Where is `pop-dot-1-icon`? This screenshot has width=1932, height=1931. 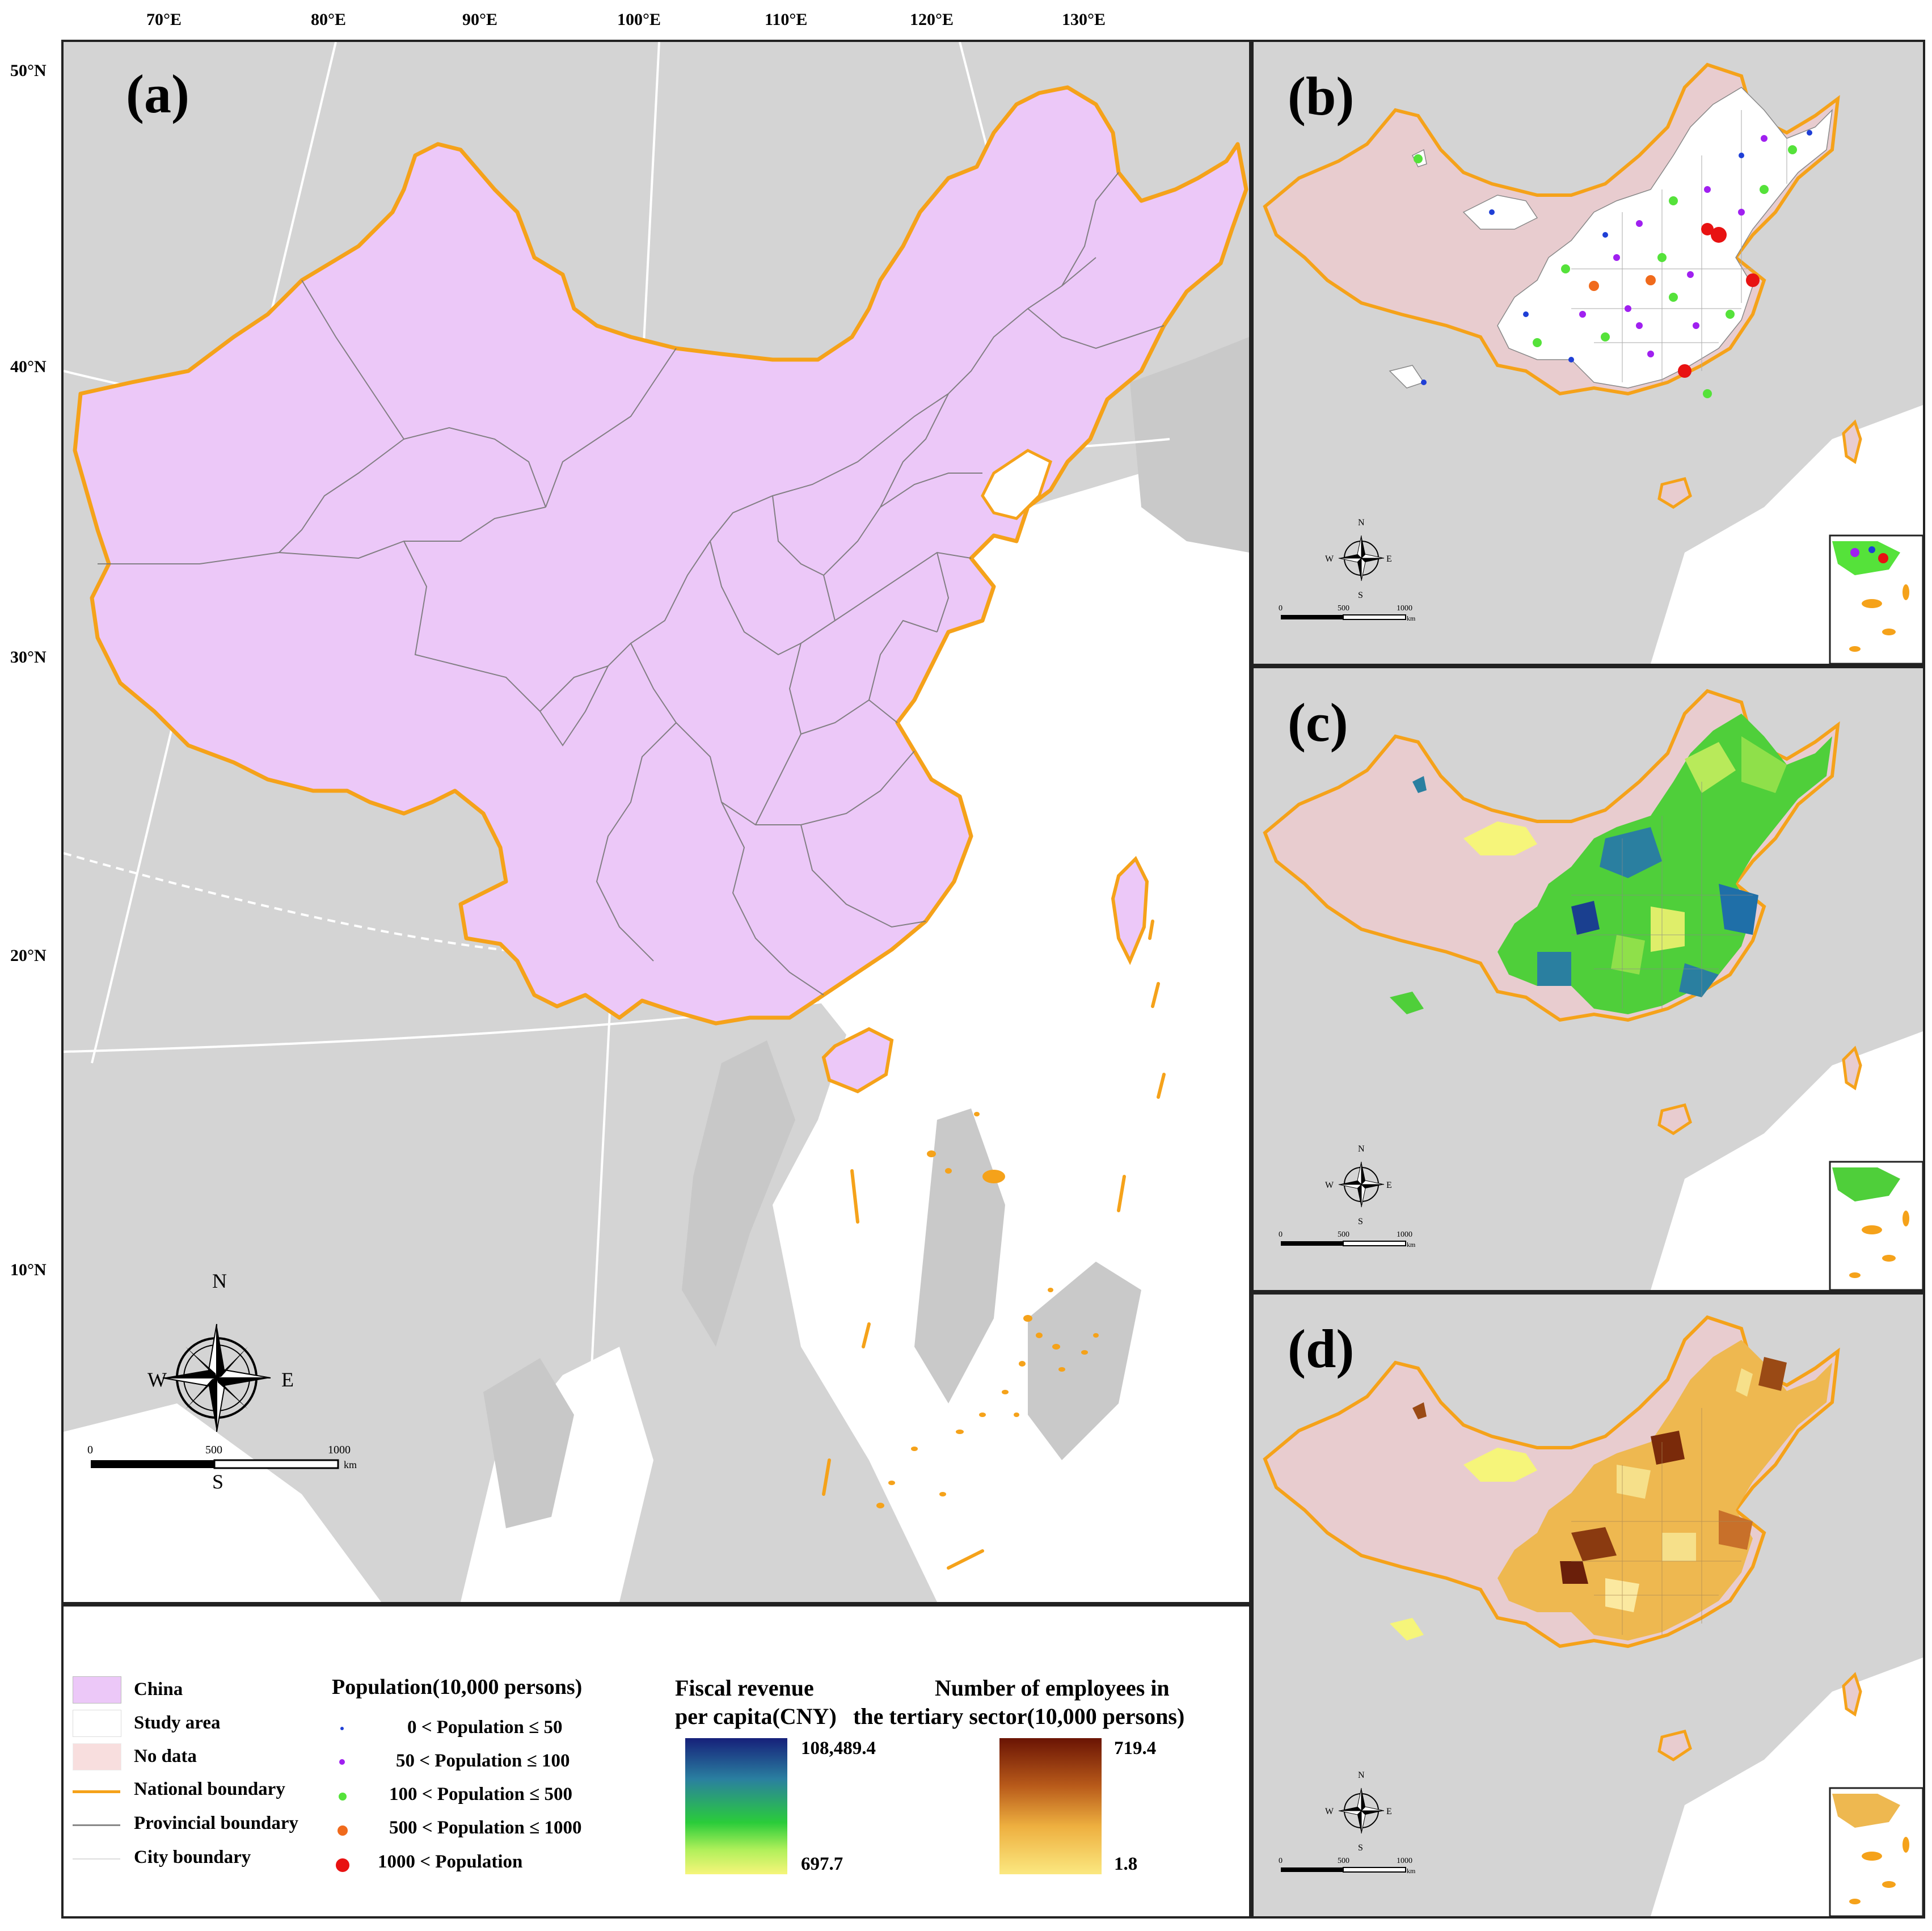
pop-dot-1-icon is located at coordinates (342, 1728).